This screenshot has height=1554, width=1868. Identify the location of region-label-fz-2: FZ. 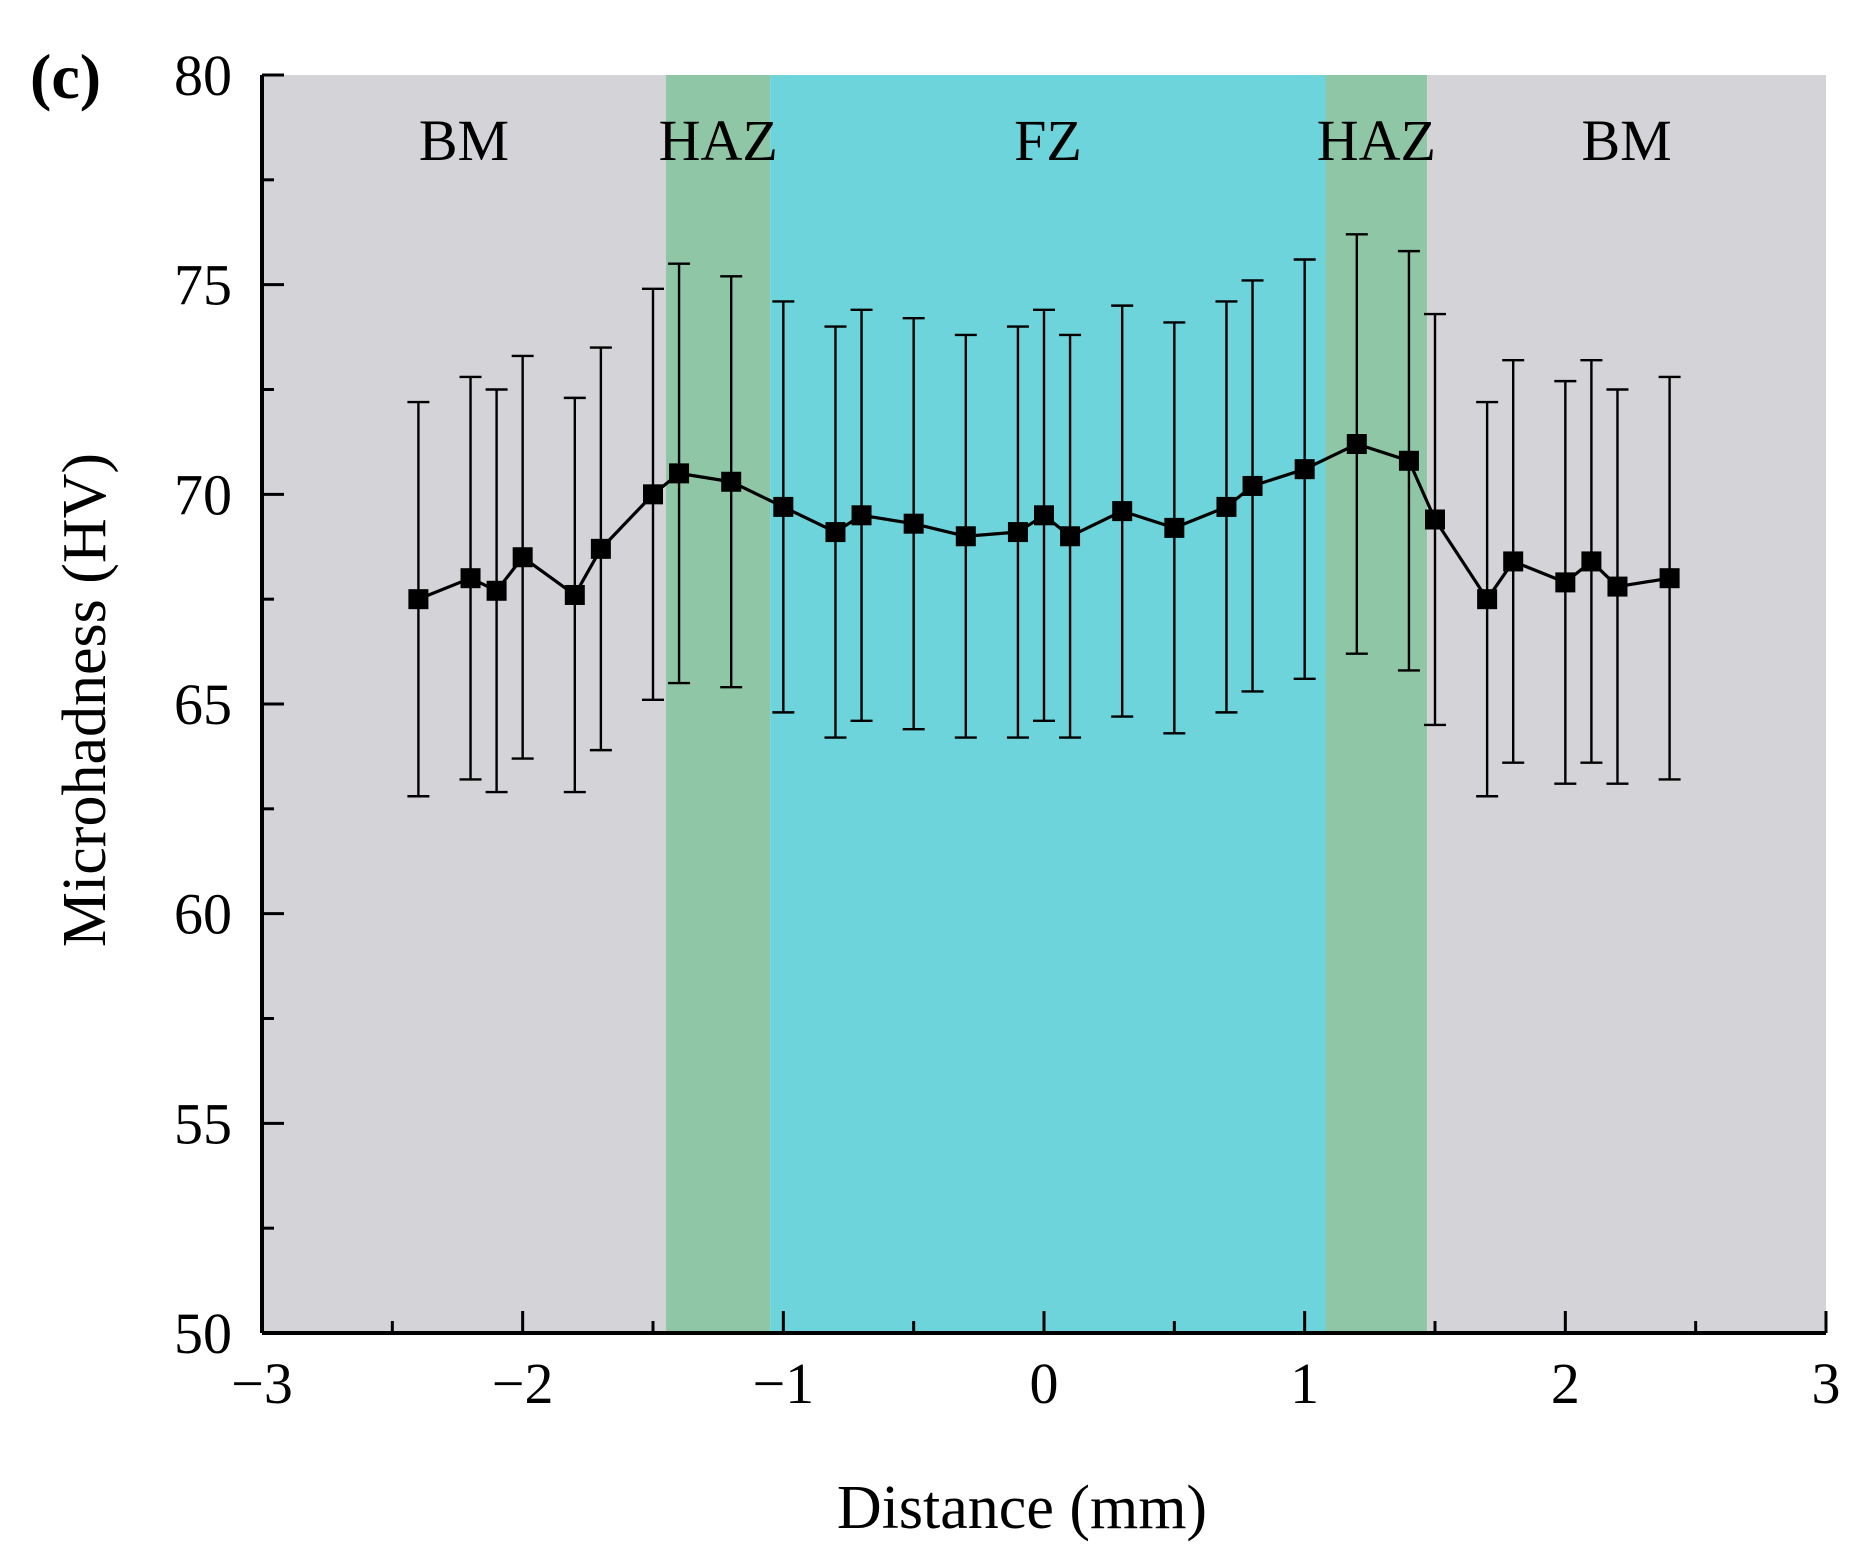
(1048, 140).